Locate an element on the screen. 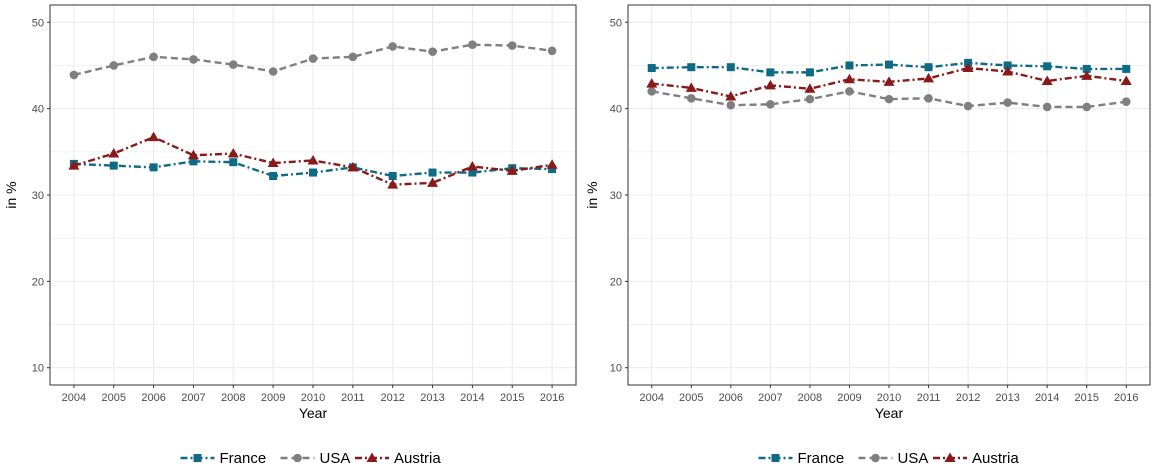 The image size is (1153, 468). legend-label: USA is located at coordinates (913, 458).